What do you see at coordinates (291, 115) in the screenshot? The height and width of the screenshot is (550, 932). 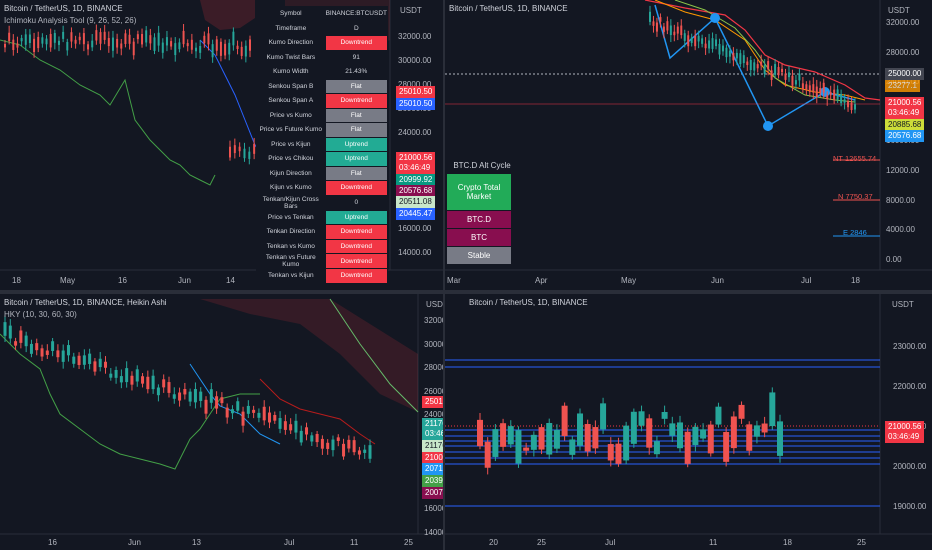 I see `row-label: Price vs Kumo` at bounding box center [291, 115].